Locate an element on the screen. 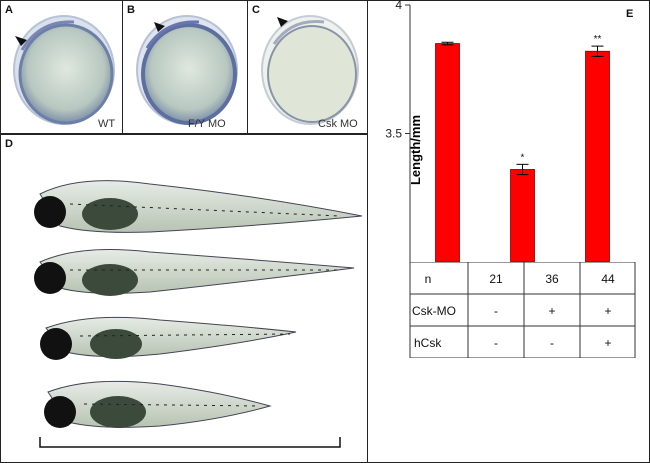 This screenshot has height=463, width=650. significance-label: ** is located at coordinates (598, 39).